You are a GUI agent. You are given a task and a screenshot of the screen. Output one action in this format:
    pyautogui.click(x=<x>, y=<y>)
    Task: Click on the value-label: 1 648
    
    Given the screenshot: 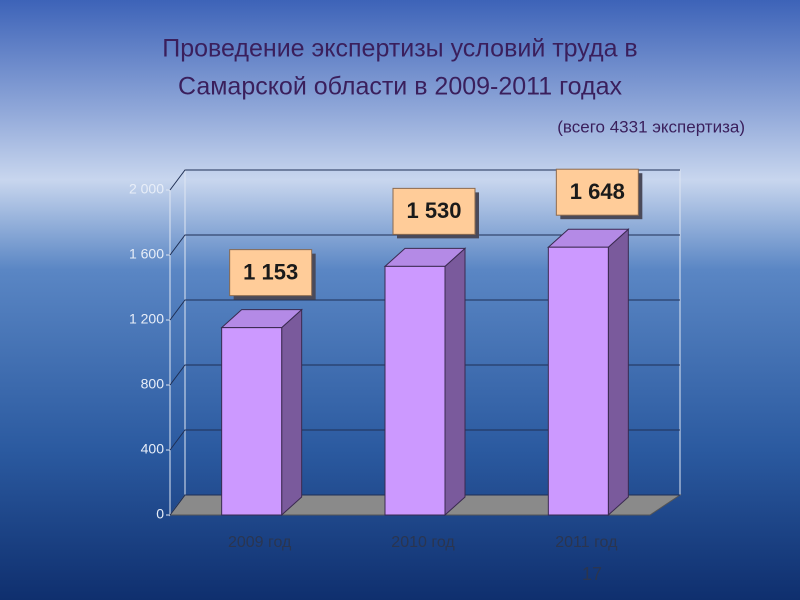 What is the action you would take?
    pyautogui.click(x=597, y=191)
    